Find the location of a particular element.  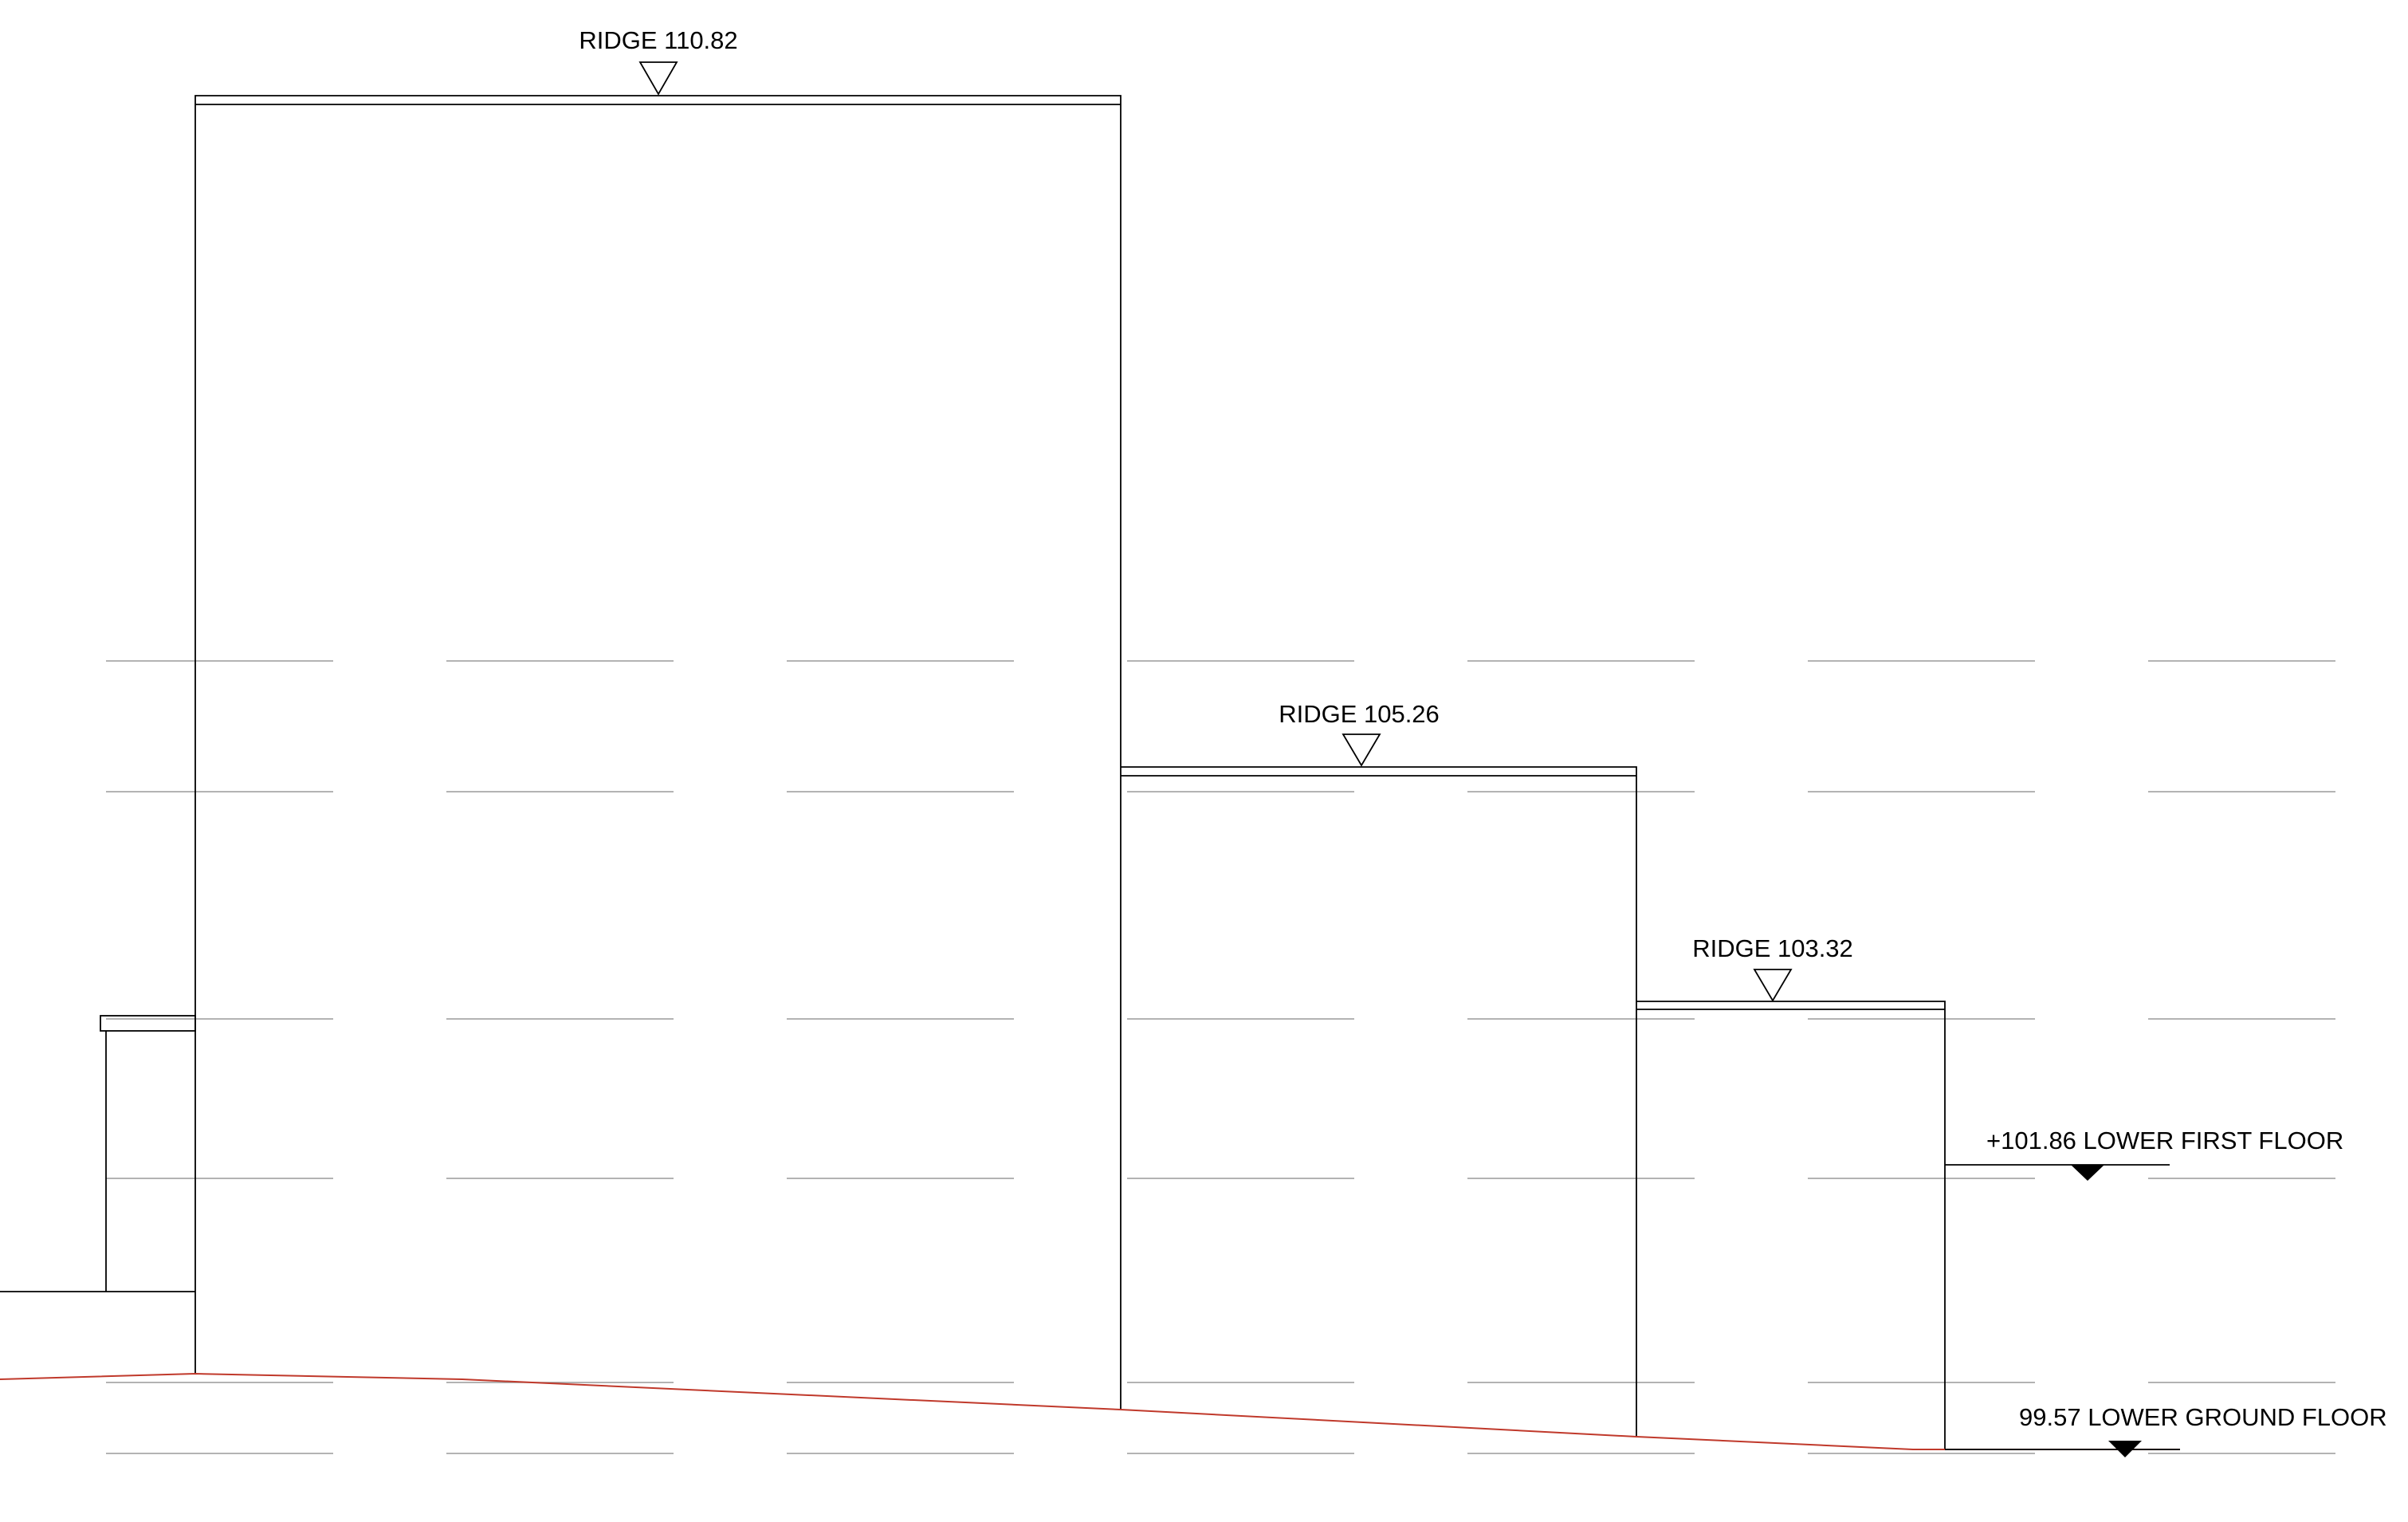

lower-first-floor-marker: +101.86 LOWER FIRST FLOOR is located at coordinates (2144, 1154).